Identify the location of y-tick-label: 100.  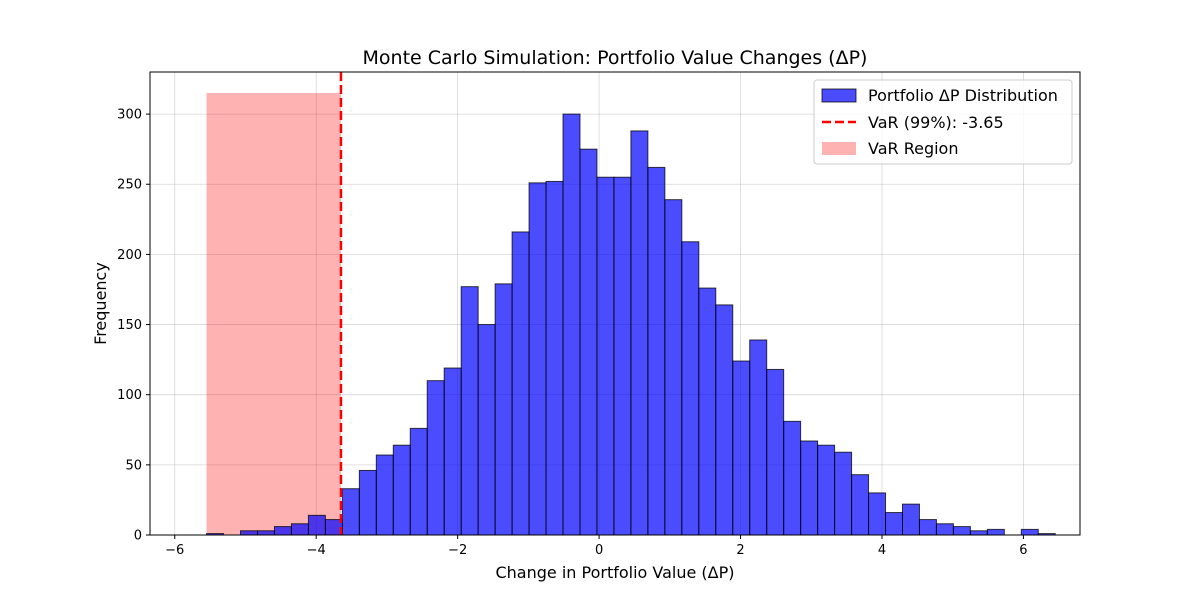
(129, 395).